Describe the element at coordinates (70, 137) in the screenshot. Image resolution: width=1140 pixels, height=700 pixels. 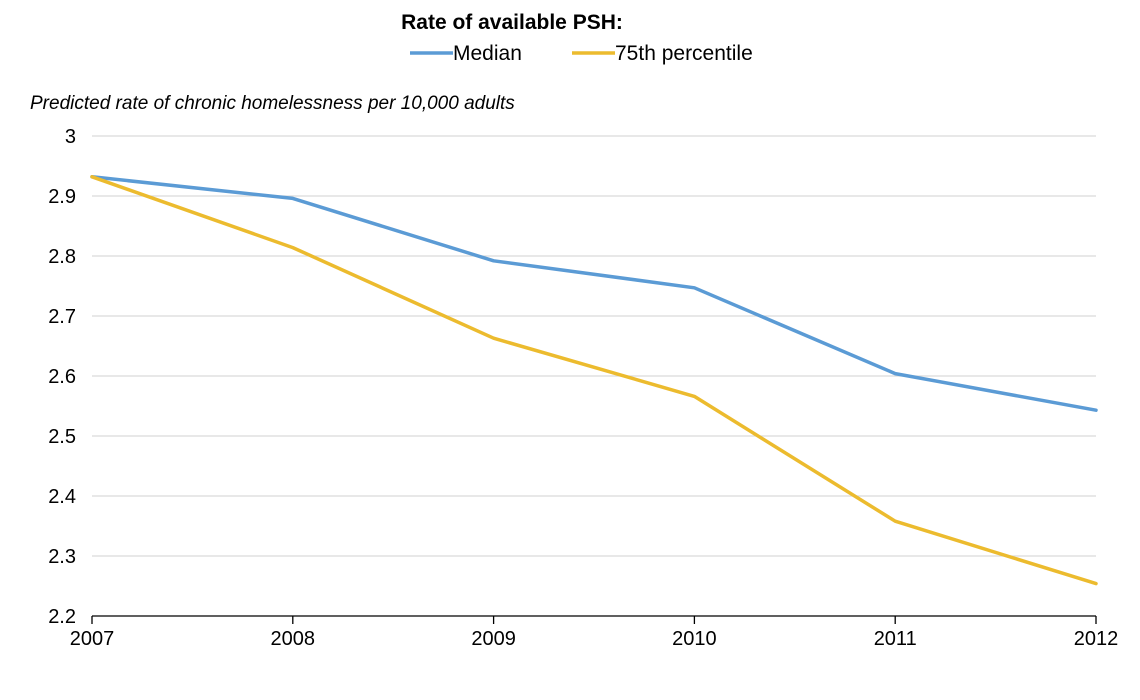
I see `y-tick-label: 3` at that location.